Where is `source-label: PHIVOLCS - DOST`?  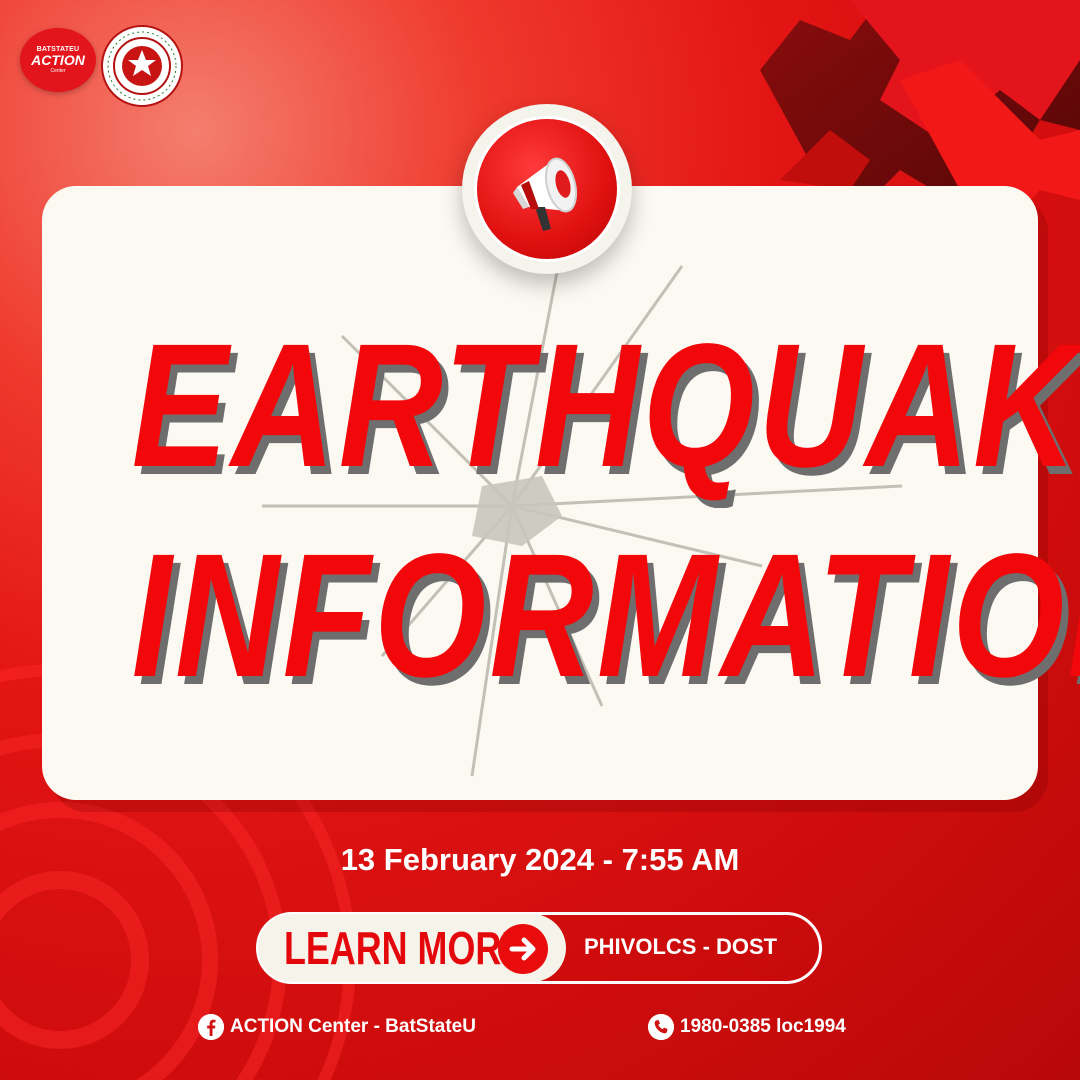
source-label: PHIVOLCS - DOST is located at coordinates (681, 946).